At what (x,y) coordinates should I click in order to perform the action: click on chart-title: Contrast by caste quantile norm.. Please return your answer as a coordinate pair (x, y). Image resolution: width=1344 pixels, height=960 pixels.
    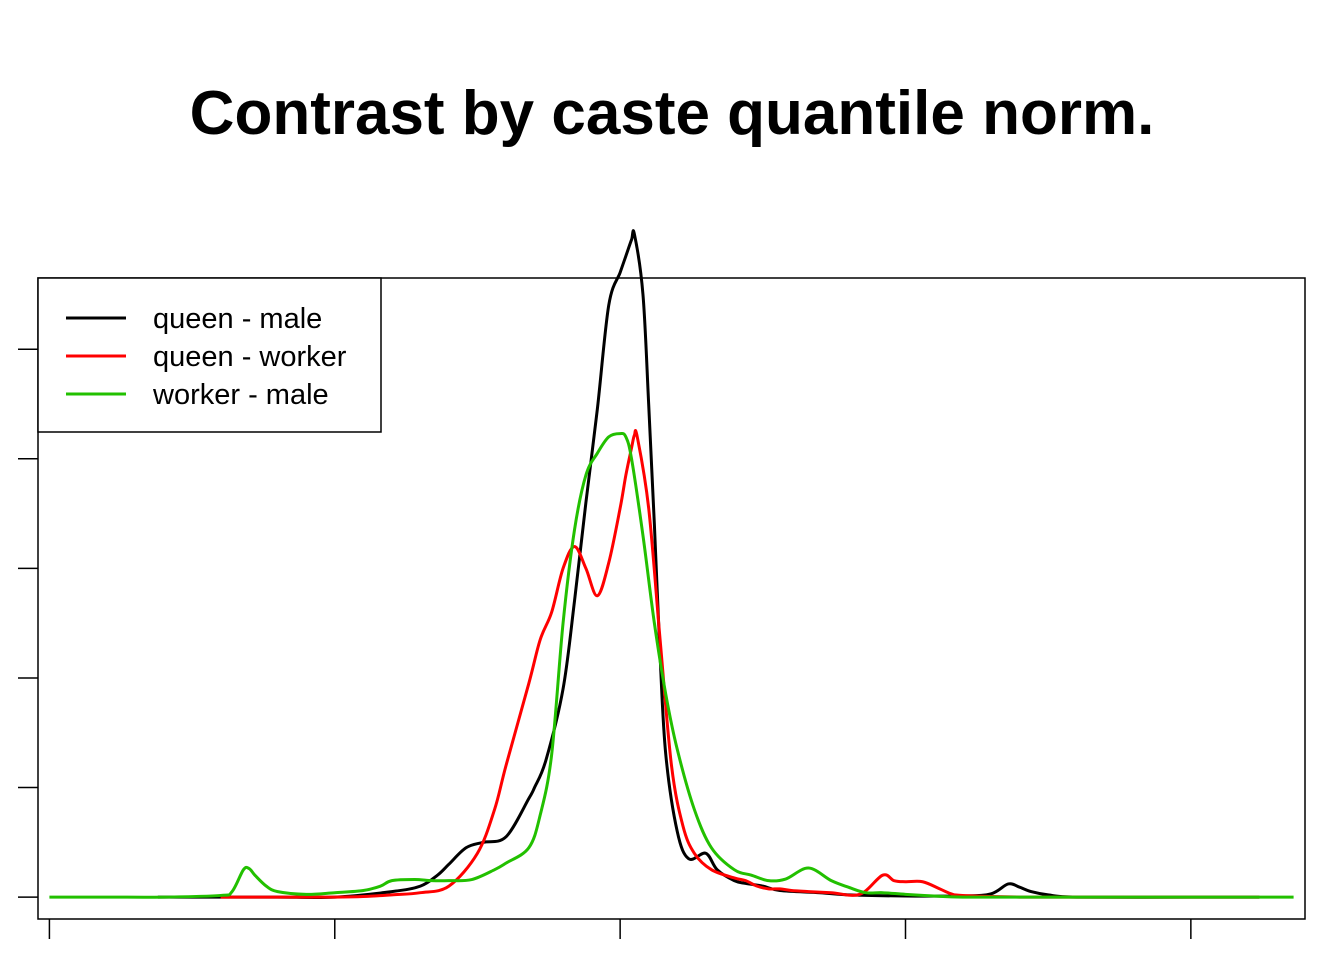
    Looking at the image, I should click on (672, 113).